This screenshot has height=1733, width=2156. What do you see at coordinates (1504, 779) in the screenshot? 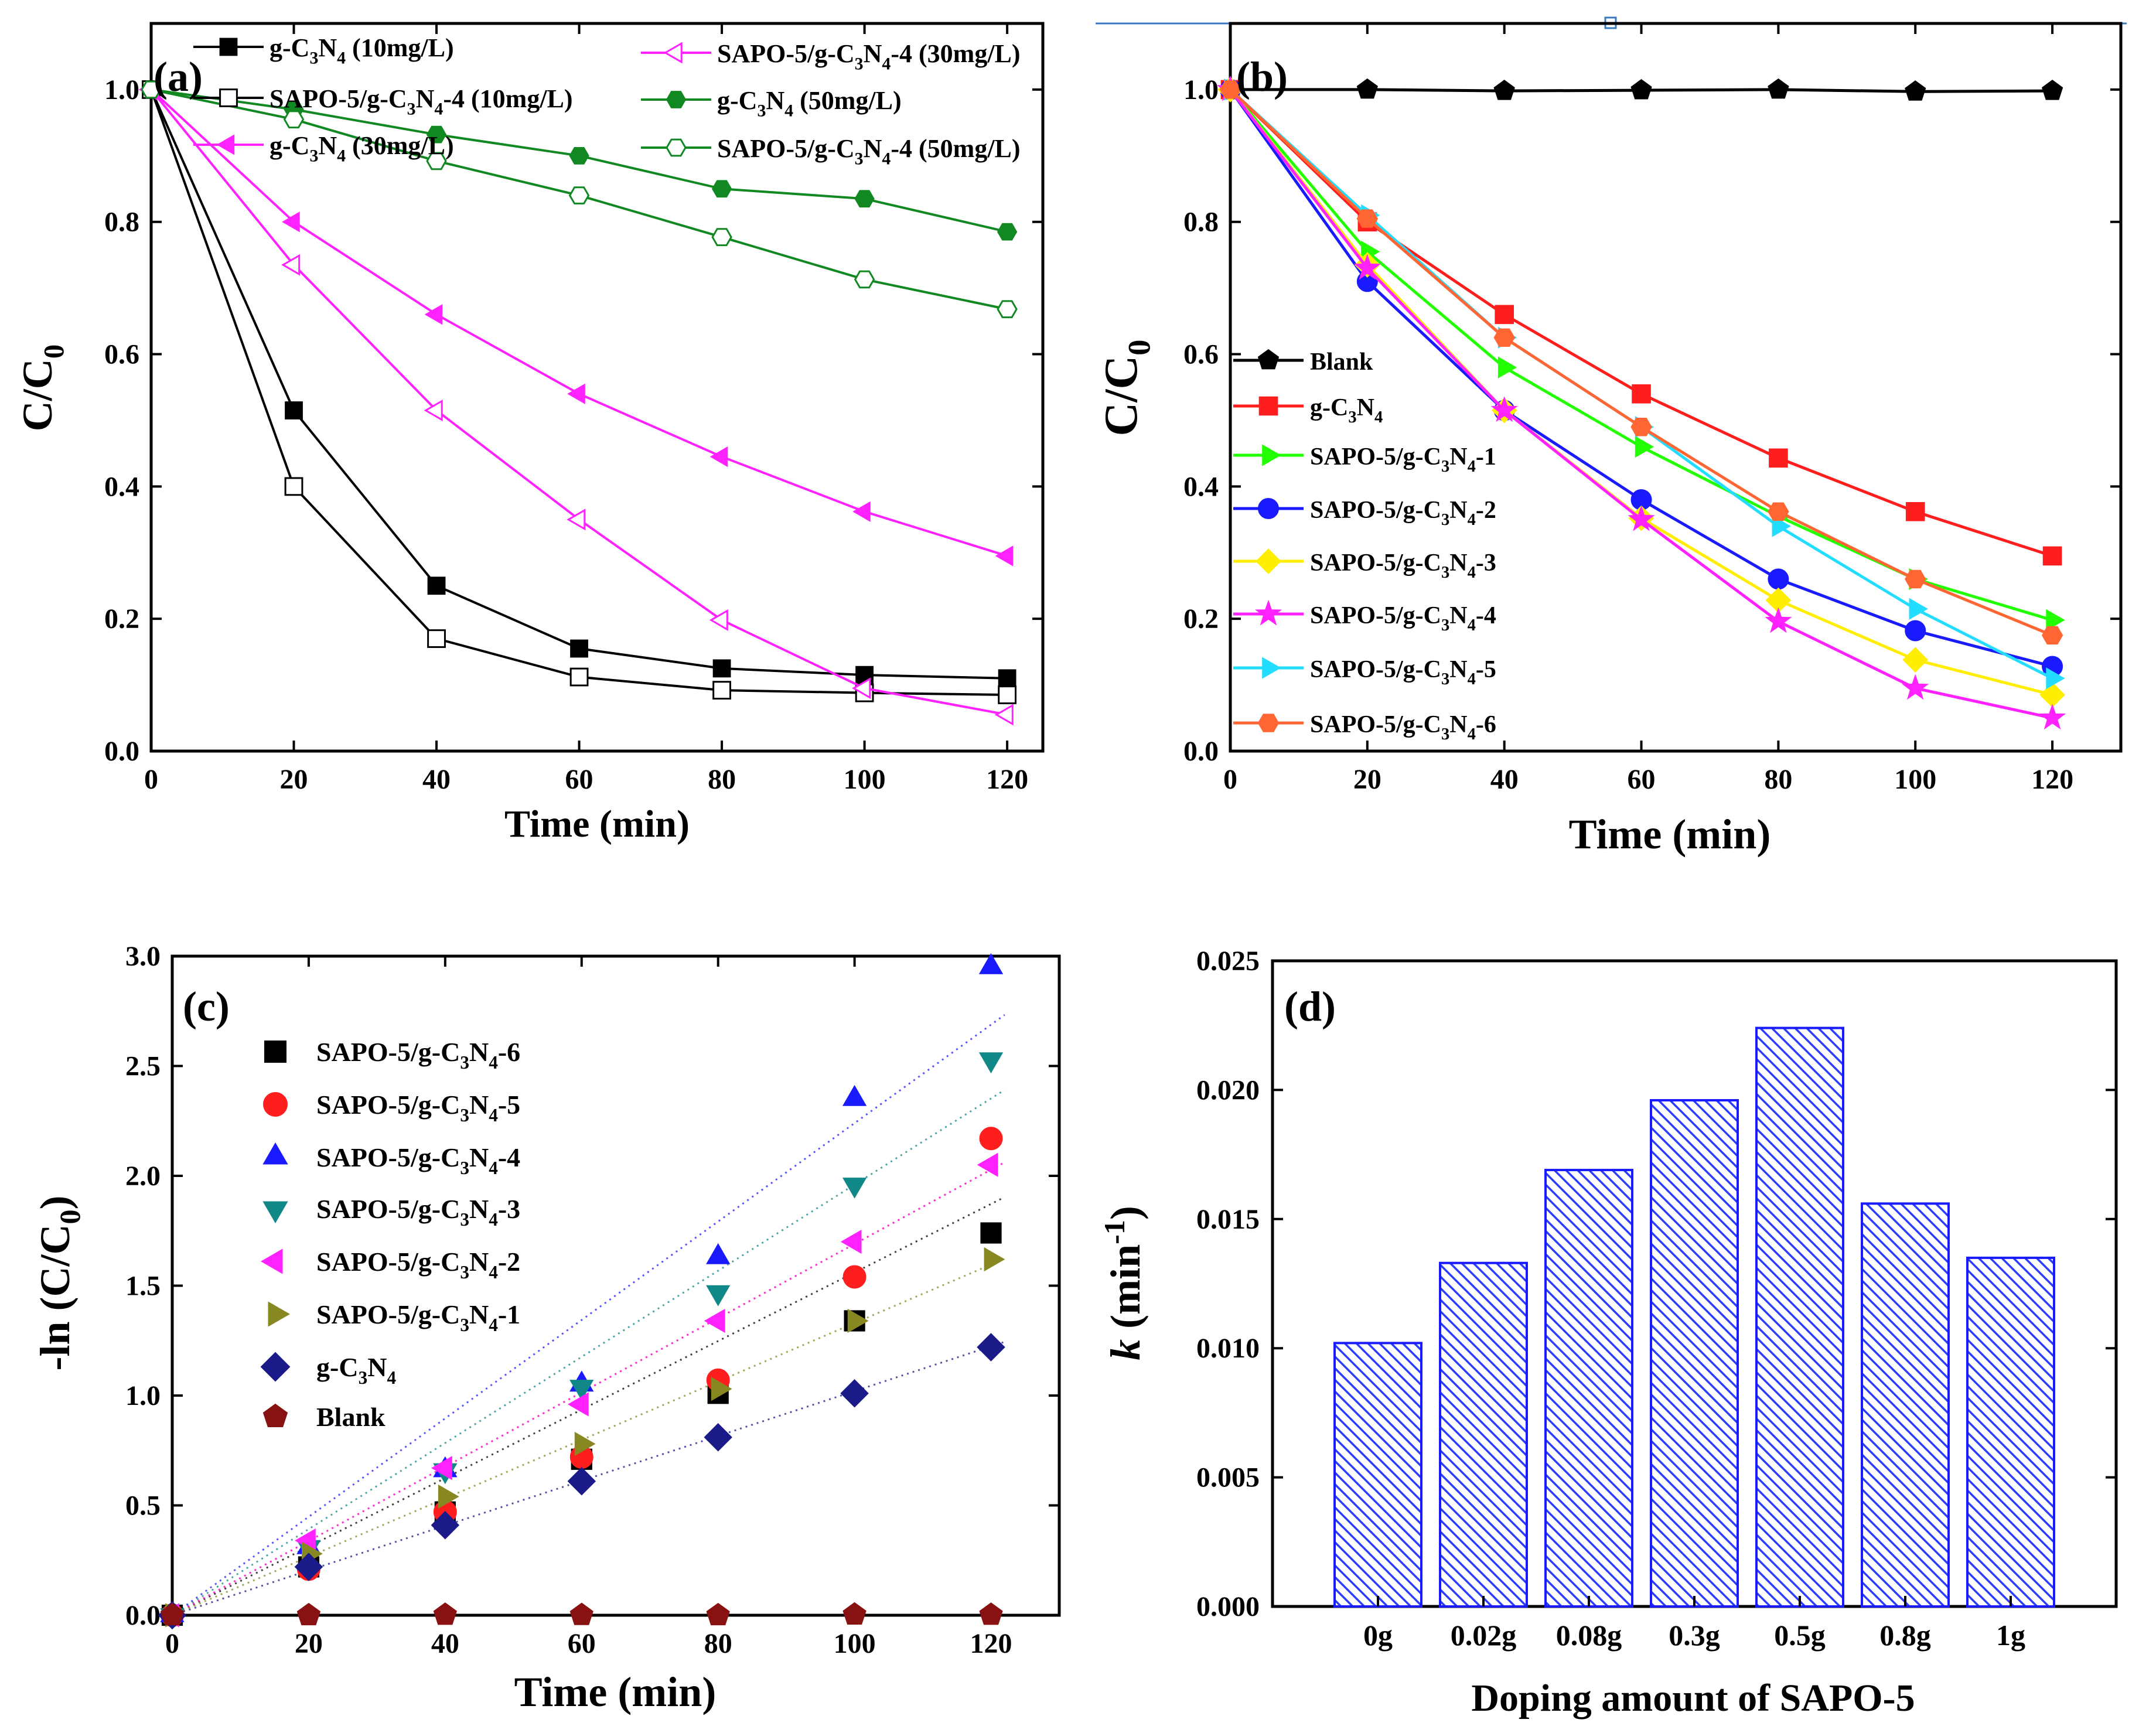
I see `x-tick-label: 40` at bounding box center [1504, 779].